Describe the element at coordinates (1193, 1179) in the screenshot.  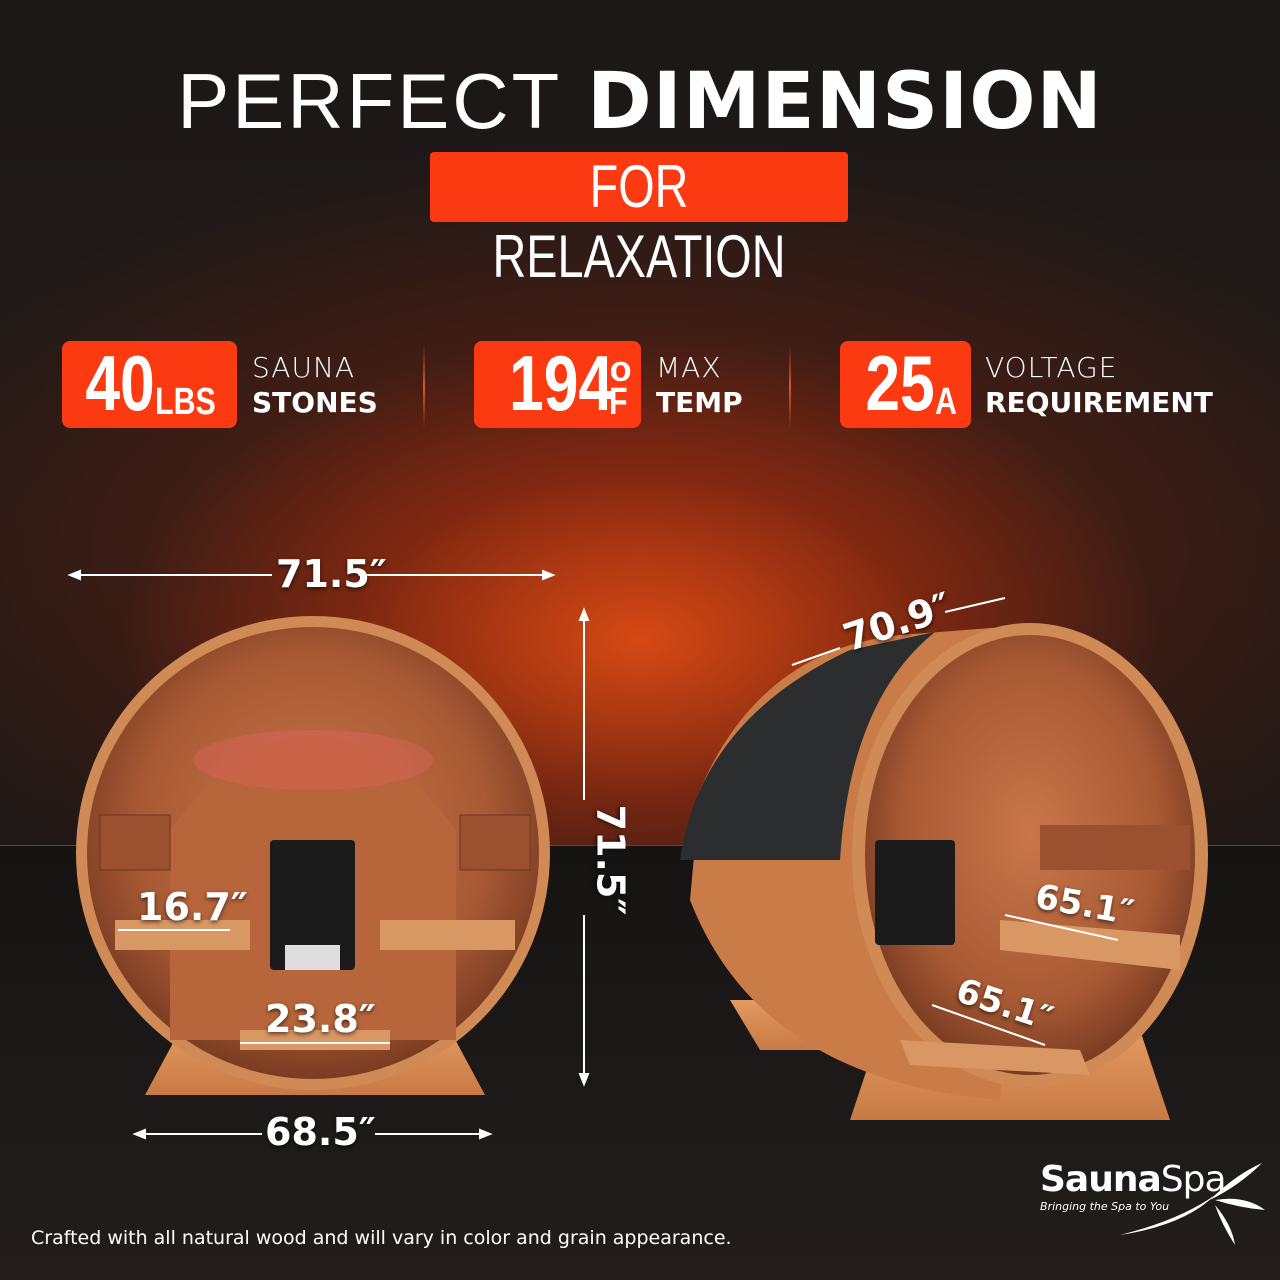
I see `brand-name-light: Spa` at that location.